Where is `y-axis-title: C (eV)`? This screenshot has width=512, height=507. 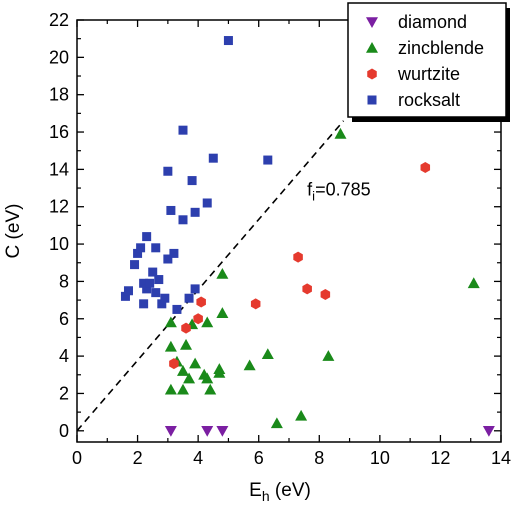 y-axis-title: C (eV) is located at coordinates (13, 231).